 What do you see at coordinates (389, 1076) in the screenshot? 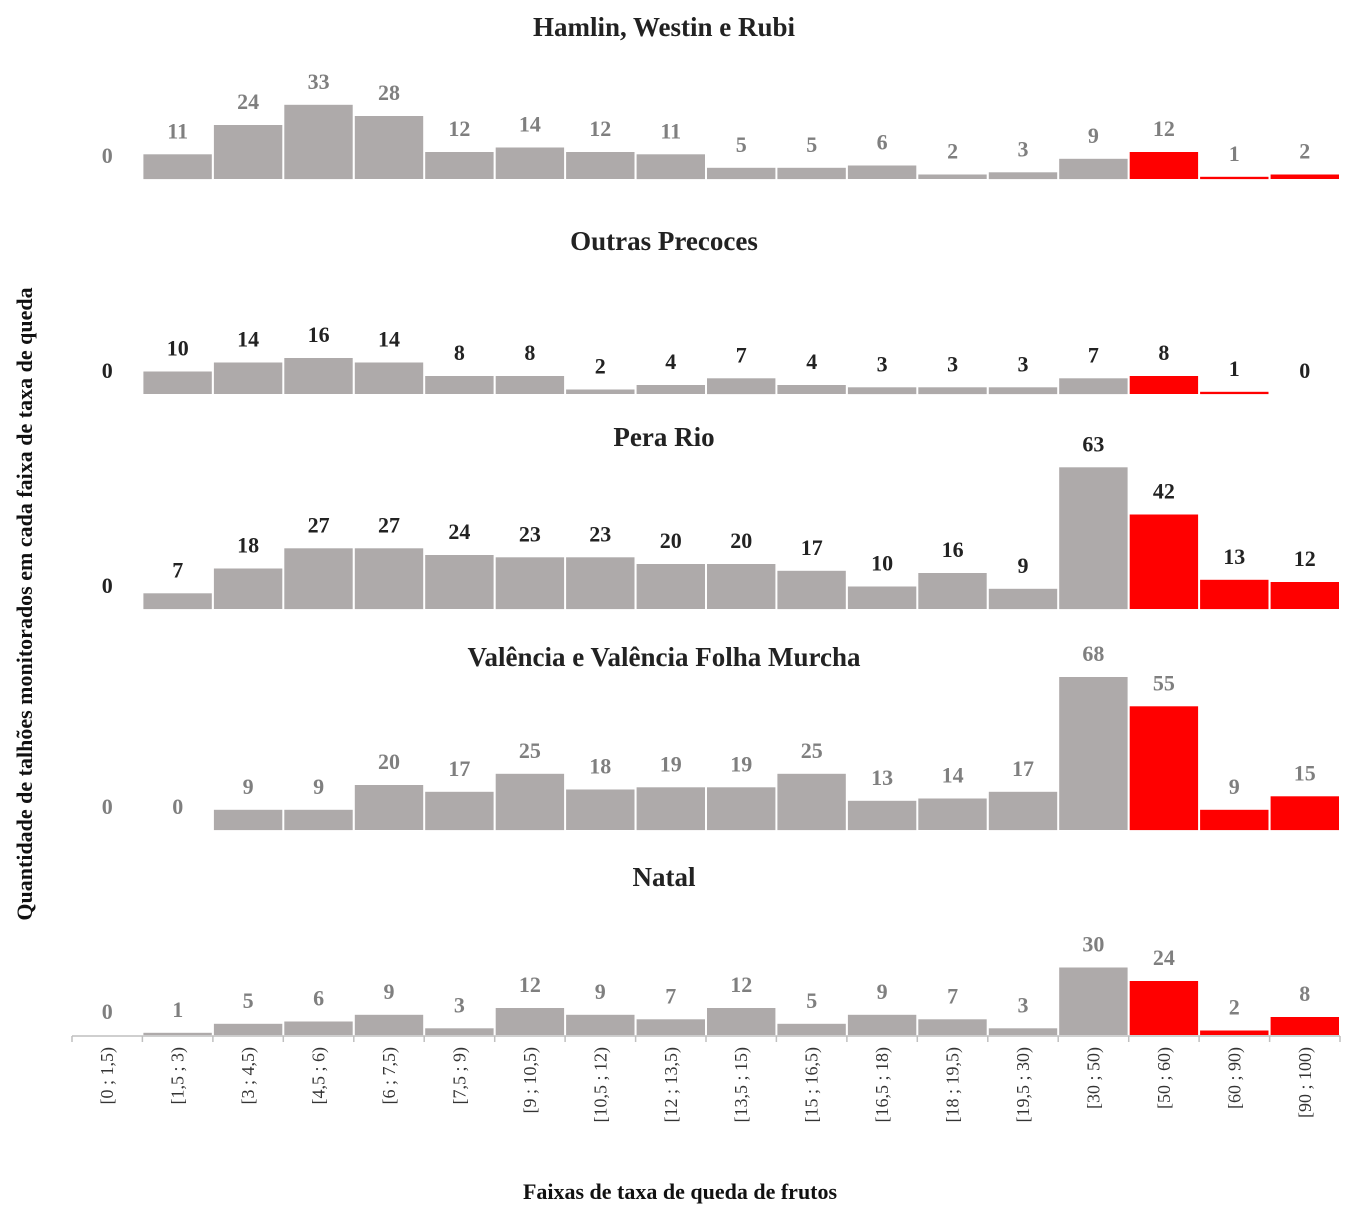
I see `x-tick-label: [6 ; 7,5)` at bounding box center [389, 1076].